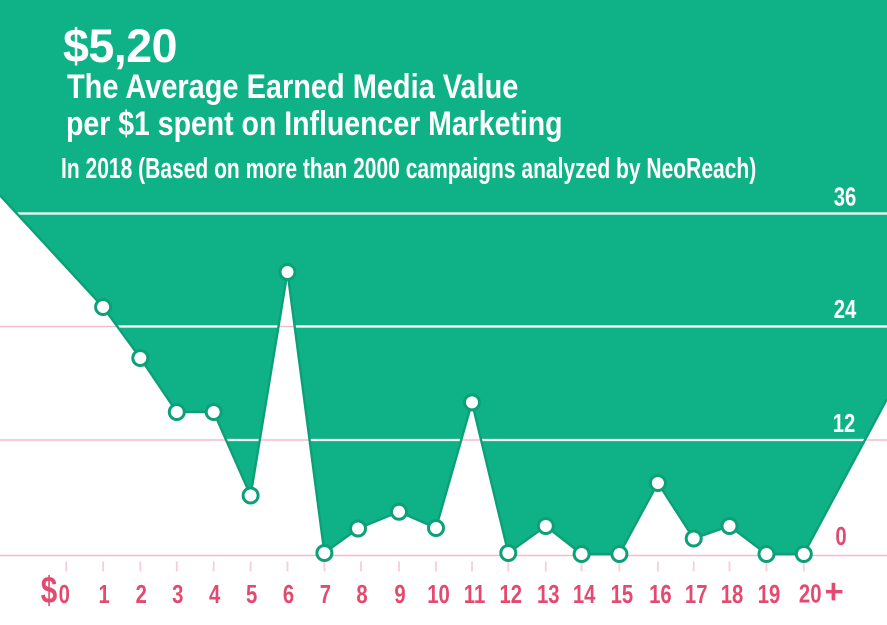 The image size is (887, 625). What do you see at coordinates (103, 594) in the screenshot?
I see `svg-text: 1` at bounding box center [103, 594].